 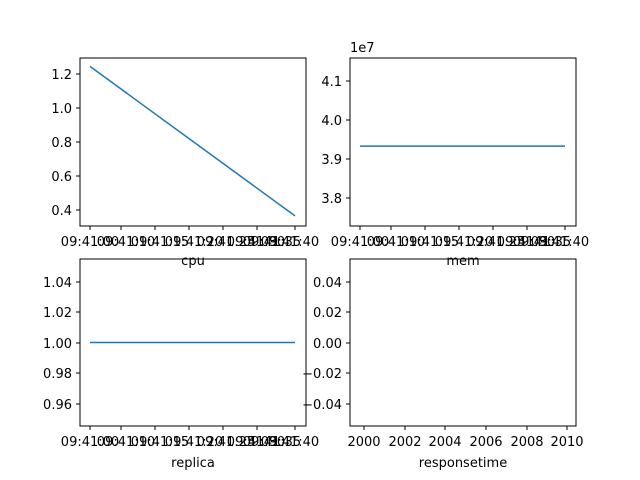 I want to click on y-ticks: 3.8 3.9 4.0 4.1, so click(x=335, y=141).